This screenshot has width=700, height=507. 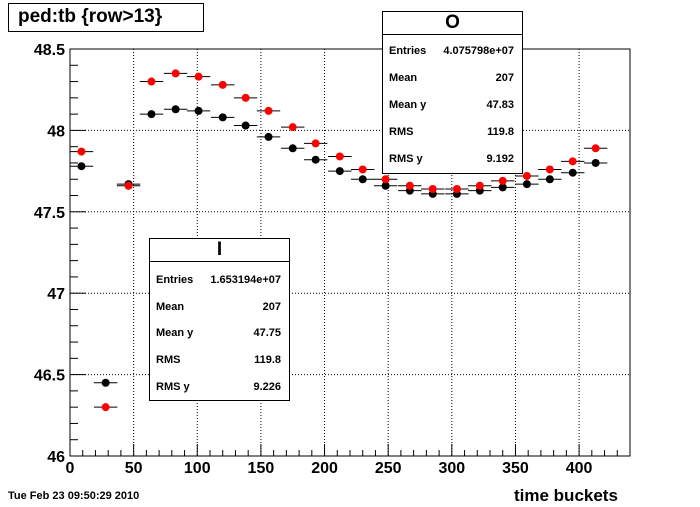 I want to click on timestamp: Tue Feb 23 09:50:29 2010, so click(x=74, y=496).